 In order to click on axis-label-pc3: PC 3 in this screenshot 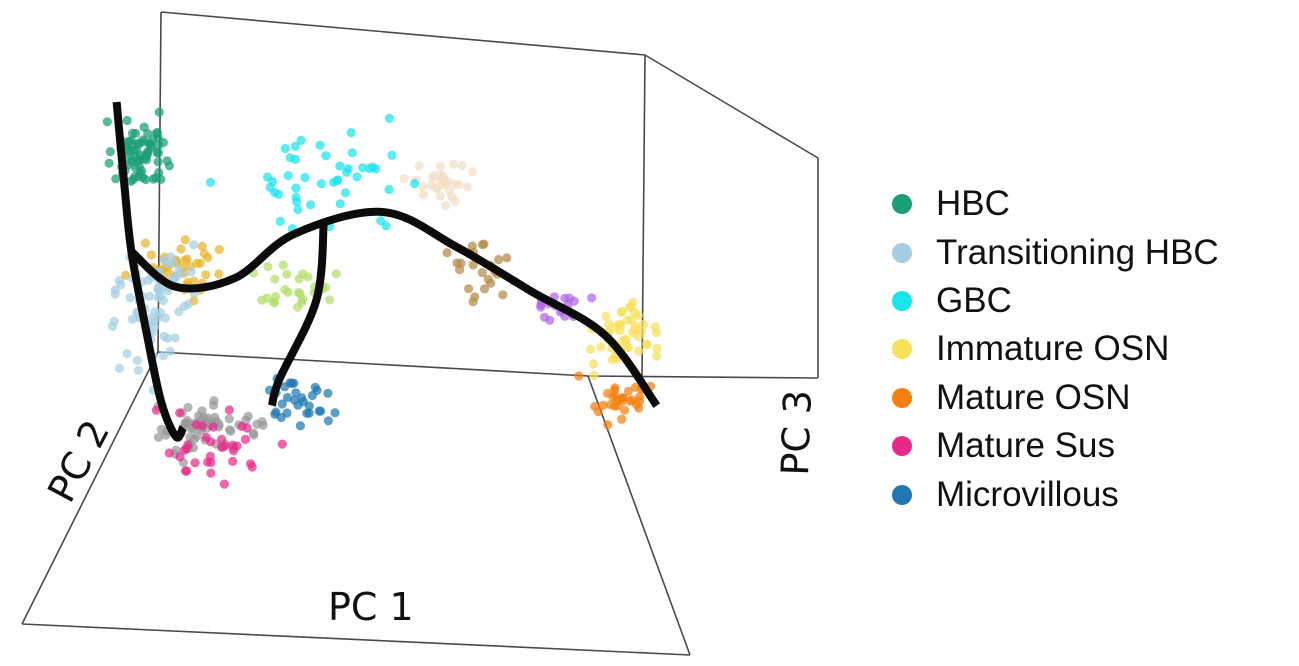, I will do `click(796, 432)`.